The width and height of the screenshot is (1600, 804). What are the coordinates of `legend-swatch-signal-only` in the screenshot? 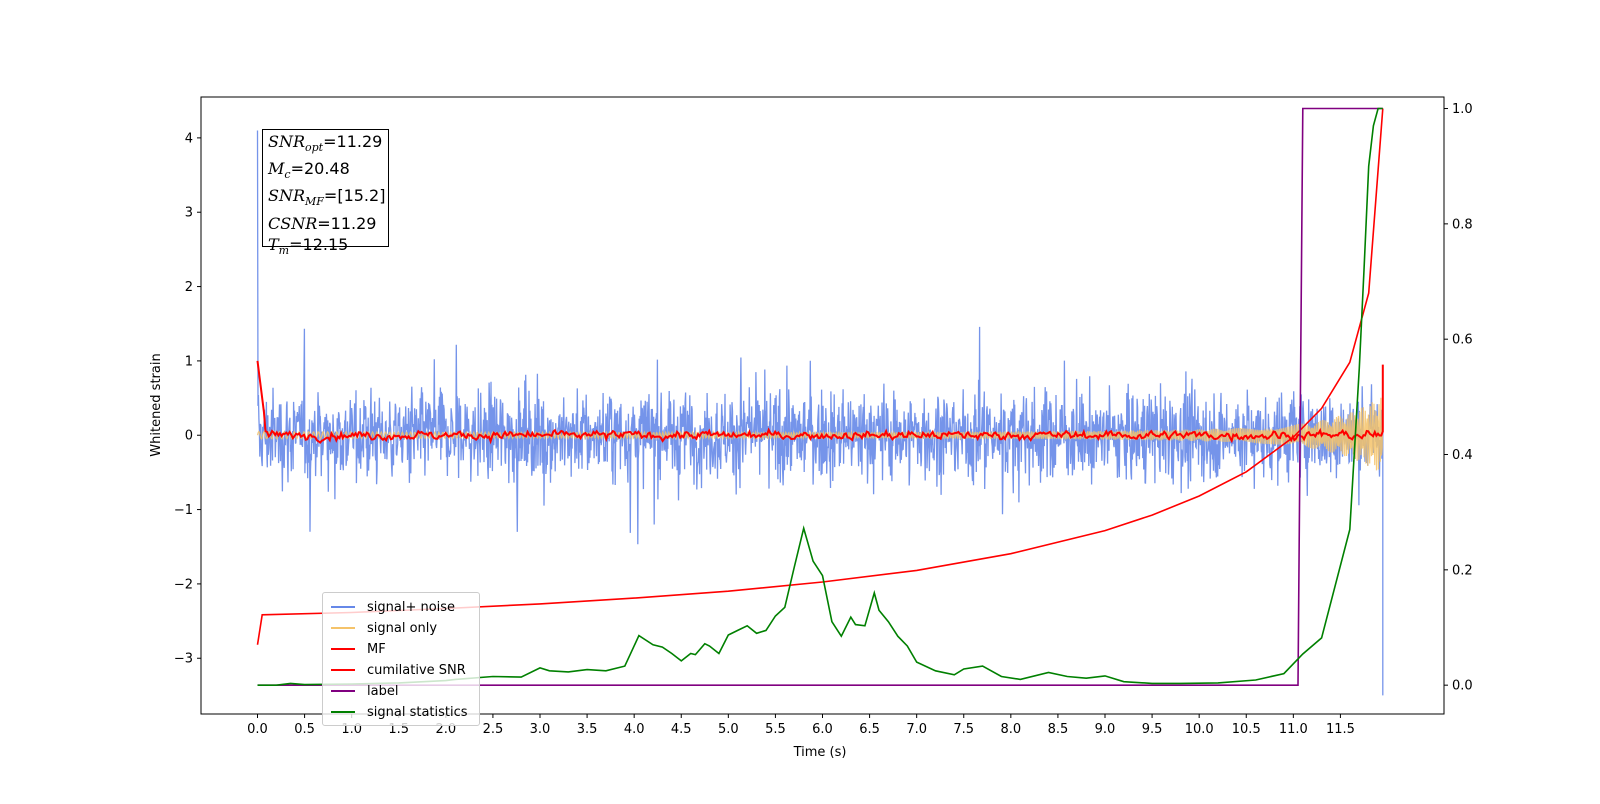 It's located at (343, 628).